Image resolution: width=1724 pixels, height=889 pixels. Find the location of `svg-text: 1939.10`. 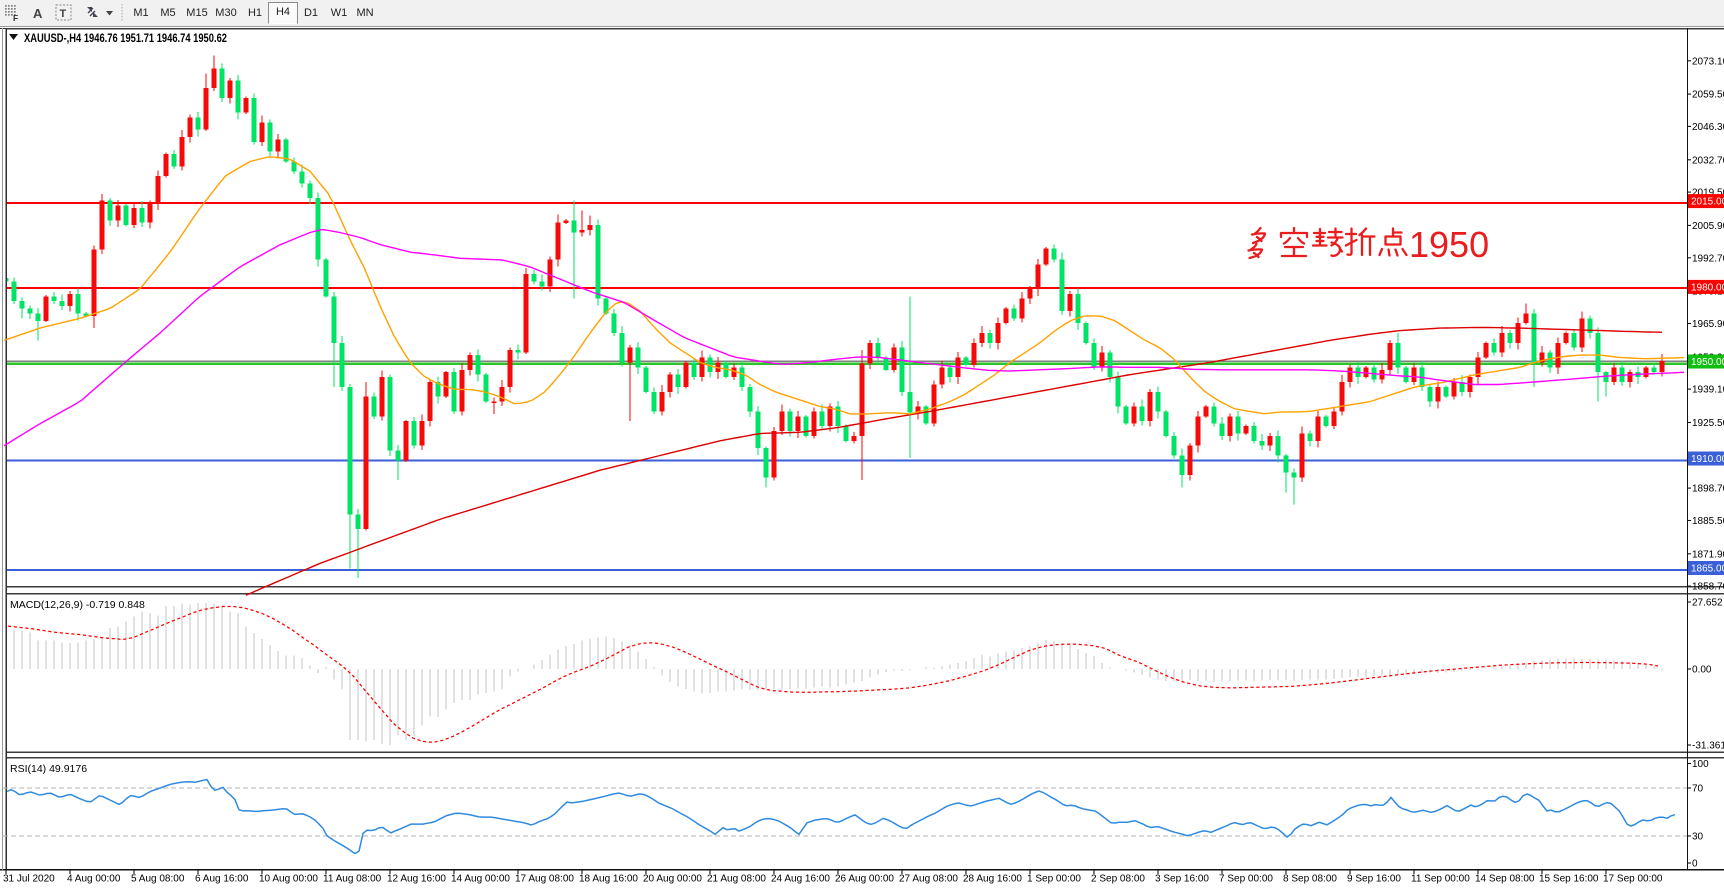

svg-text: 1939.10 is located at coordinates (1708, 390).